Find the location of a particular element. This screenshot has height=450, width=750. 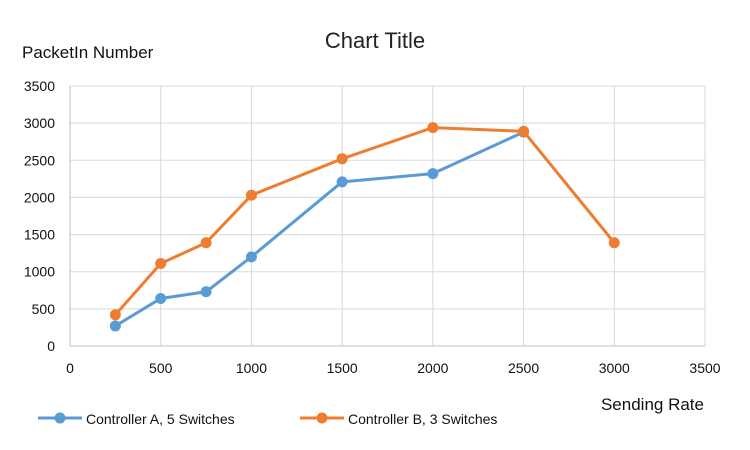

y-axis-label: PacketIn Number is located at coordinates (88, 52).